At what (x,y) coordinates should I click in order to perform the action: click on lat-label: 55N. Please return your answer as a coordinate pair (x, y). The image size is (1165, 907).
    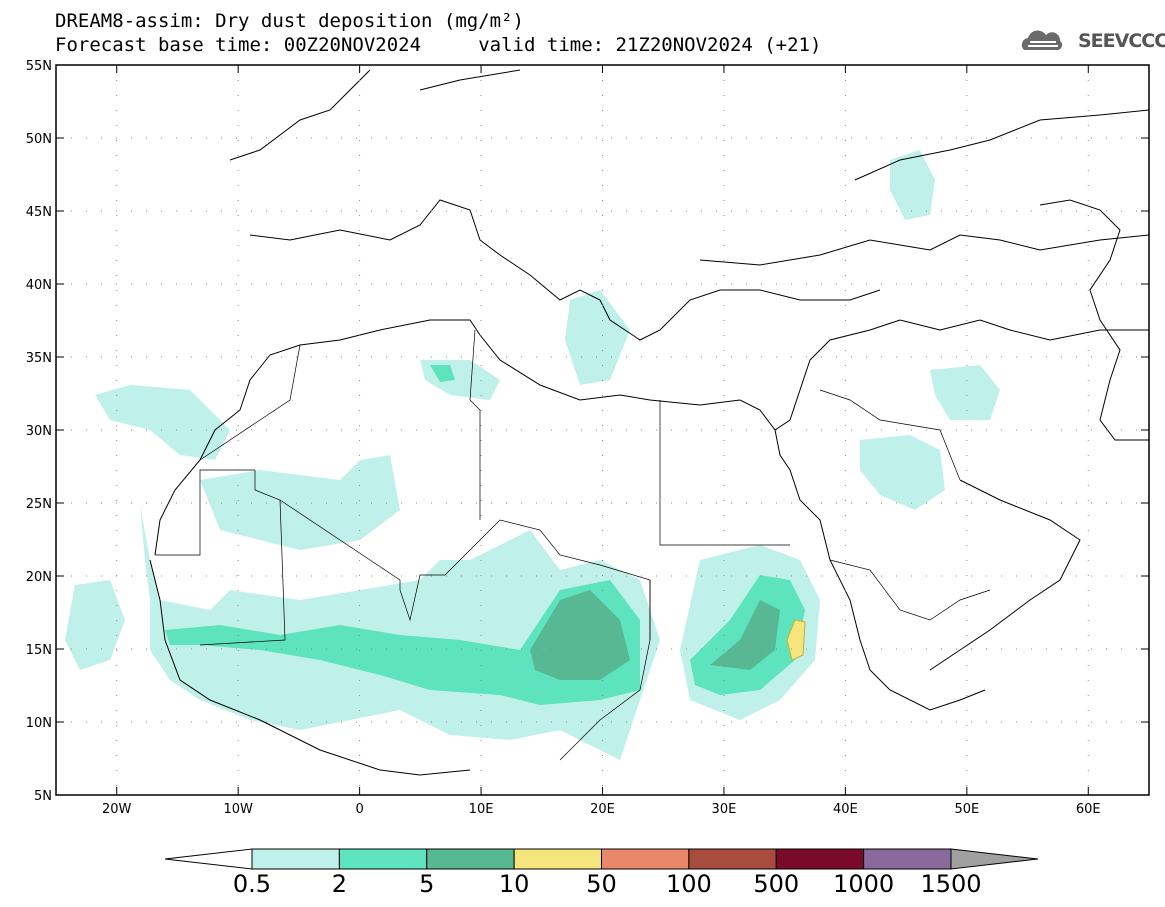
    Looking at the image, I should click on (39, 66).